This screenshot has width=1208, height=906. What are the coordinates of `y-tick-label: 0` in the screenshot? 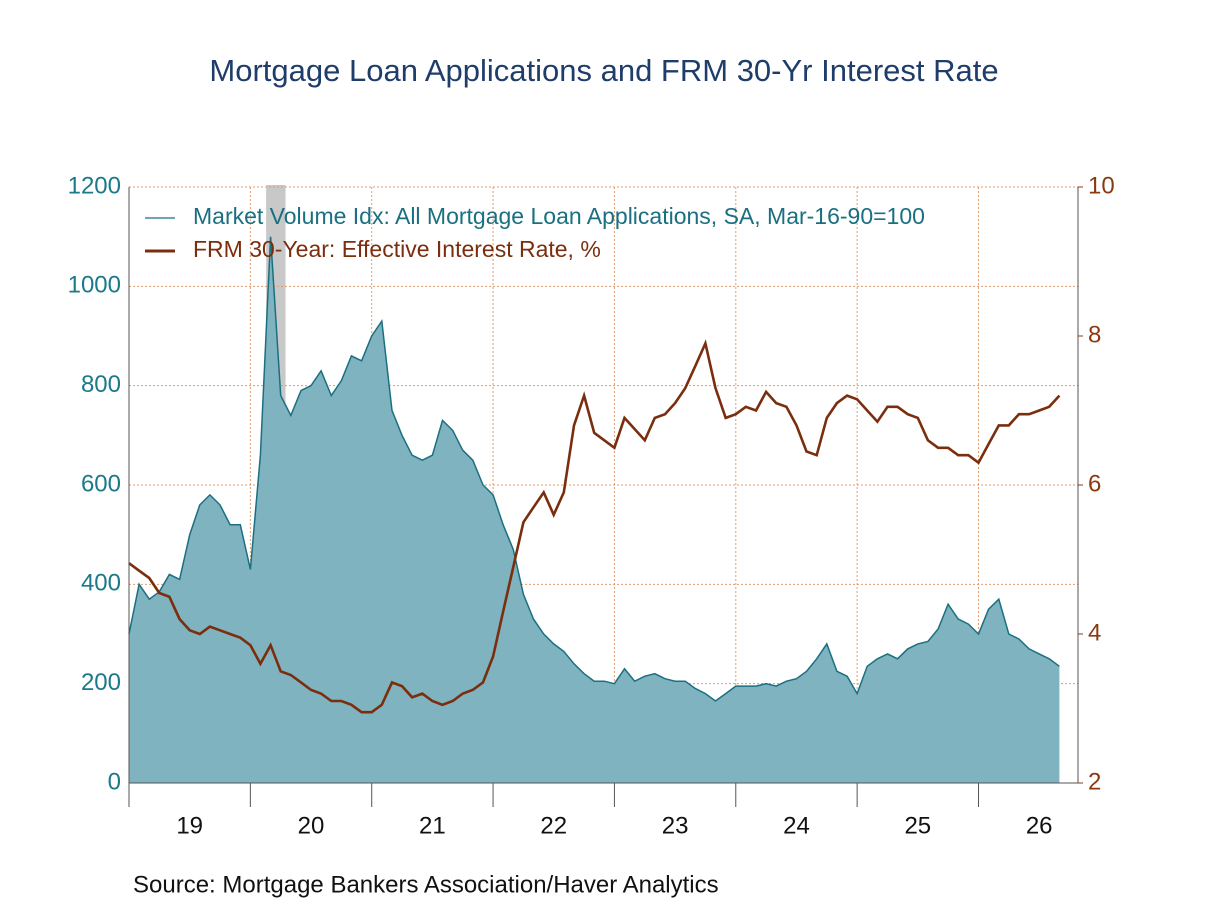 It's located at (114, 781).